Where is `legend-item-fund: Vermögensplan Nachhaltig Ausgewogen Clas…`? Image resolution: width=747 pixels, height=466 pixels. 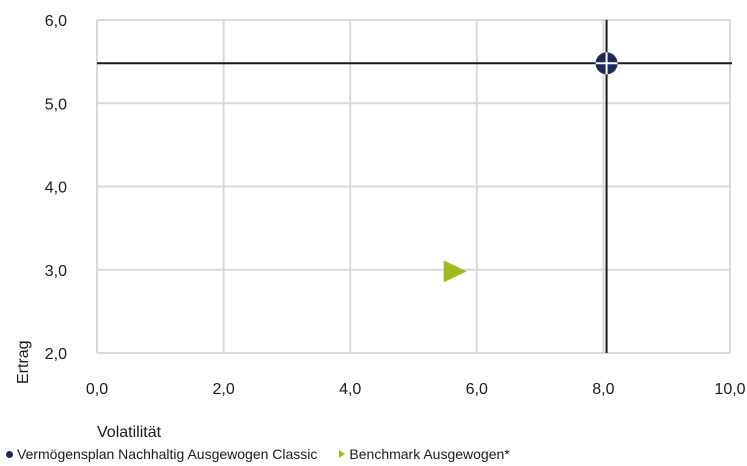 legend-item-fund: Vermögensplan Nachhaltig Ausgewogen Clas… is located at coordinates (161, 454).